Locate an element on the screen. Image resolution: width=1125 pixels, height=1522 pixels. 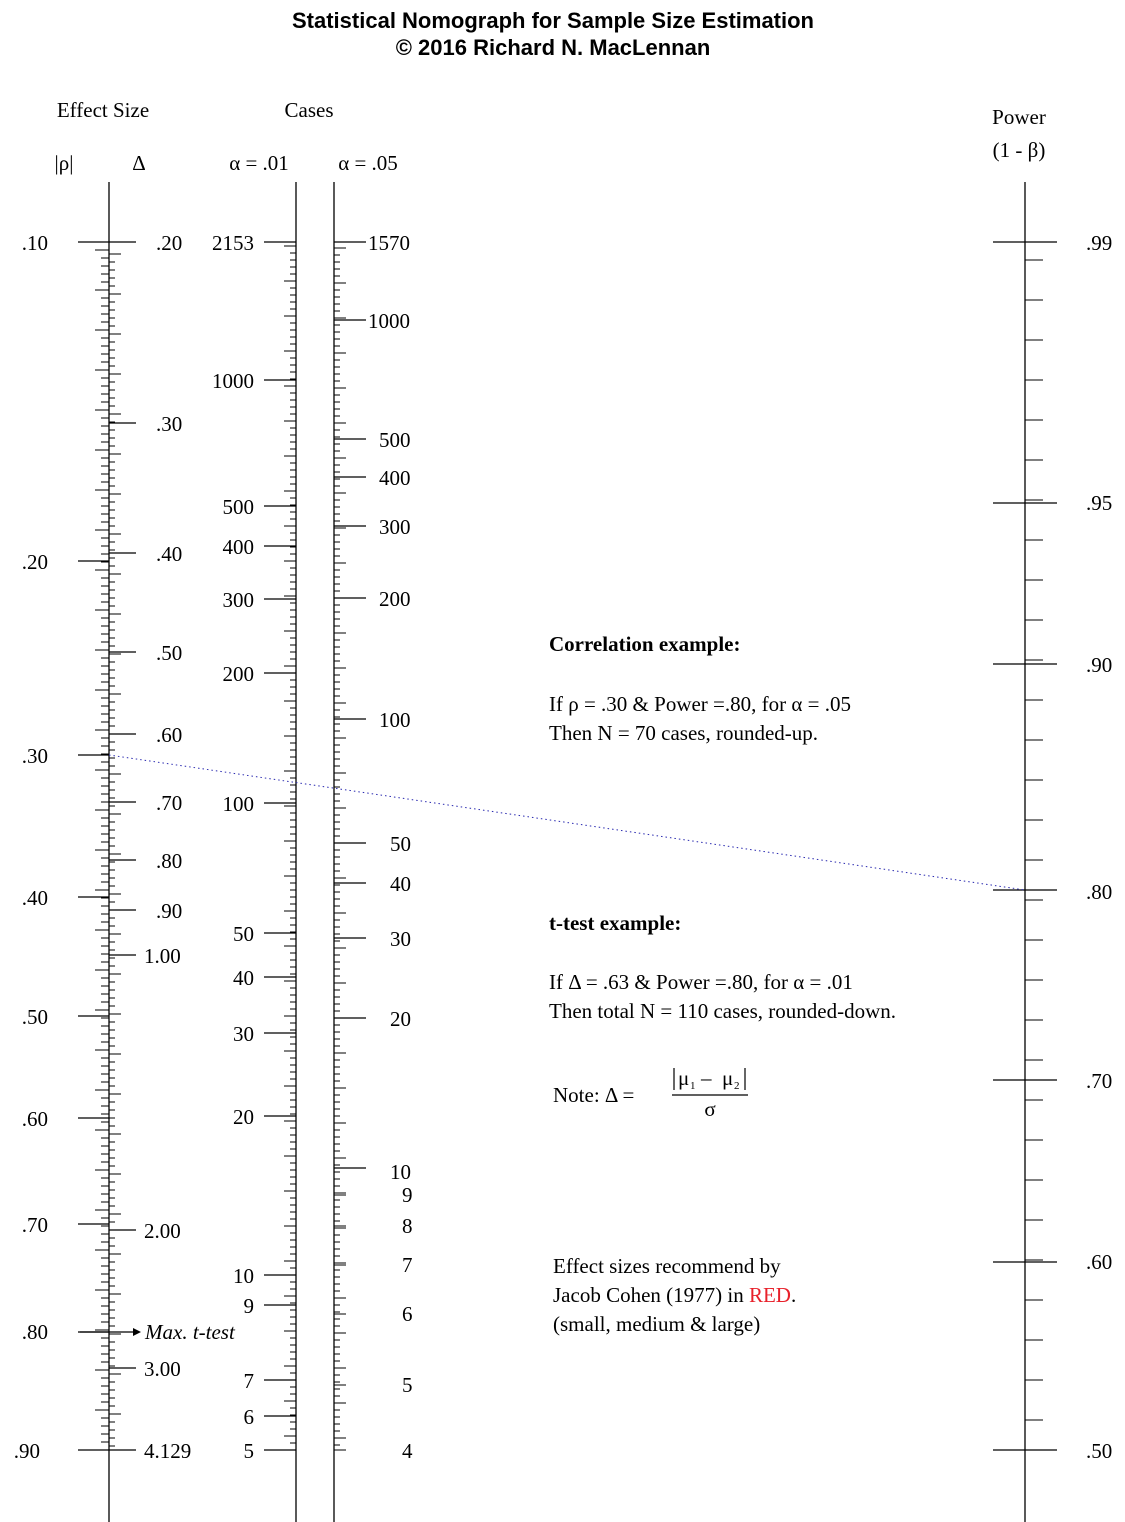
delta-label: .40 is located at coordinates (169, 554).